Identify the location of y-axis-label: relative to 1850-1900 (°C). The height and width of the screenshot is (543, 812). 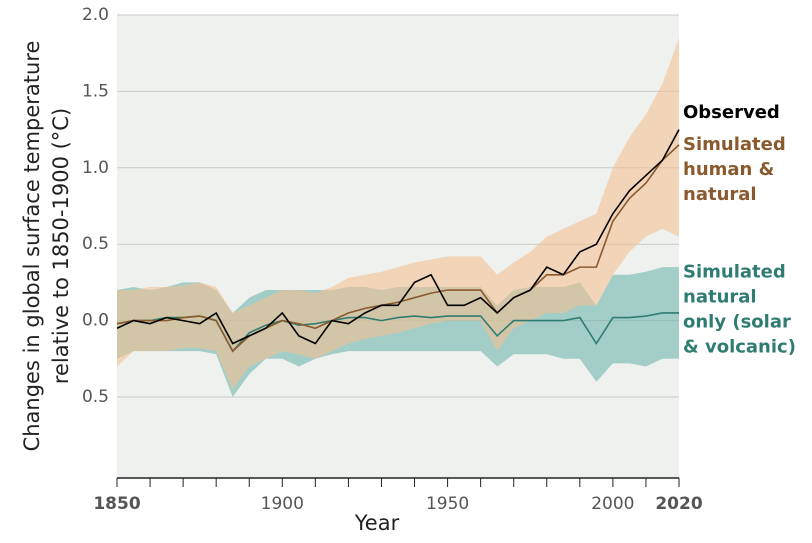
(61, 246).